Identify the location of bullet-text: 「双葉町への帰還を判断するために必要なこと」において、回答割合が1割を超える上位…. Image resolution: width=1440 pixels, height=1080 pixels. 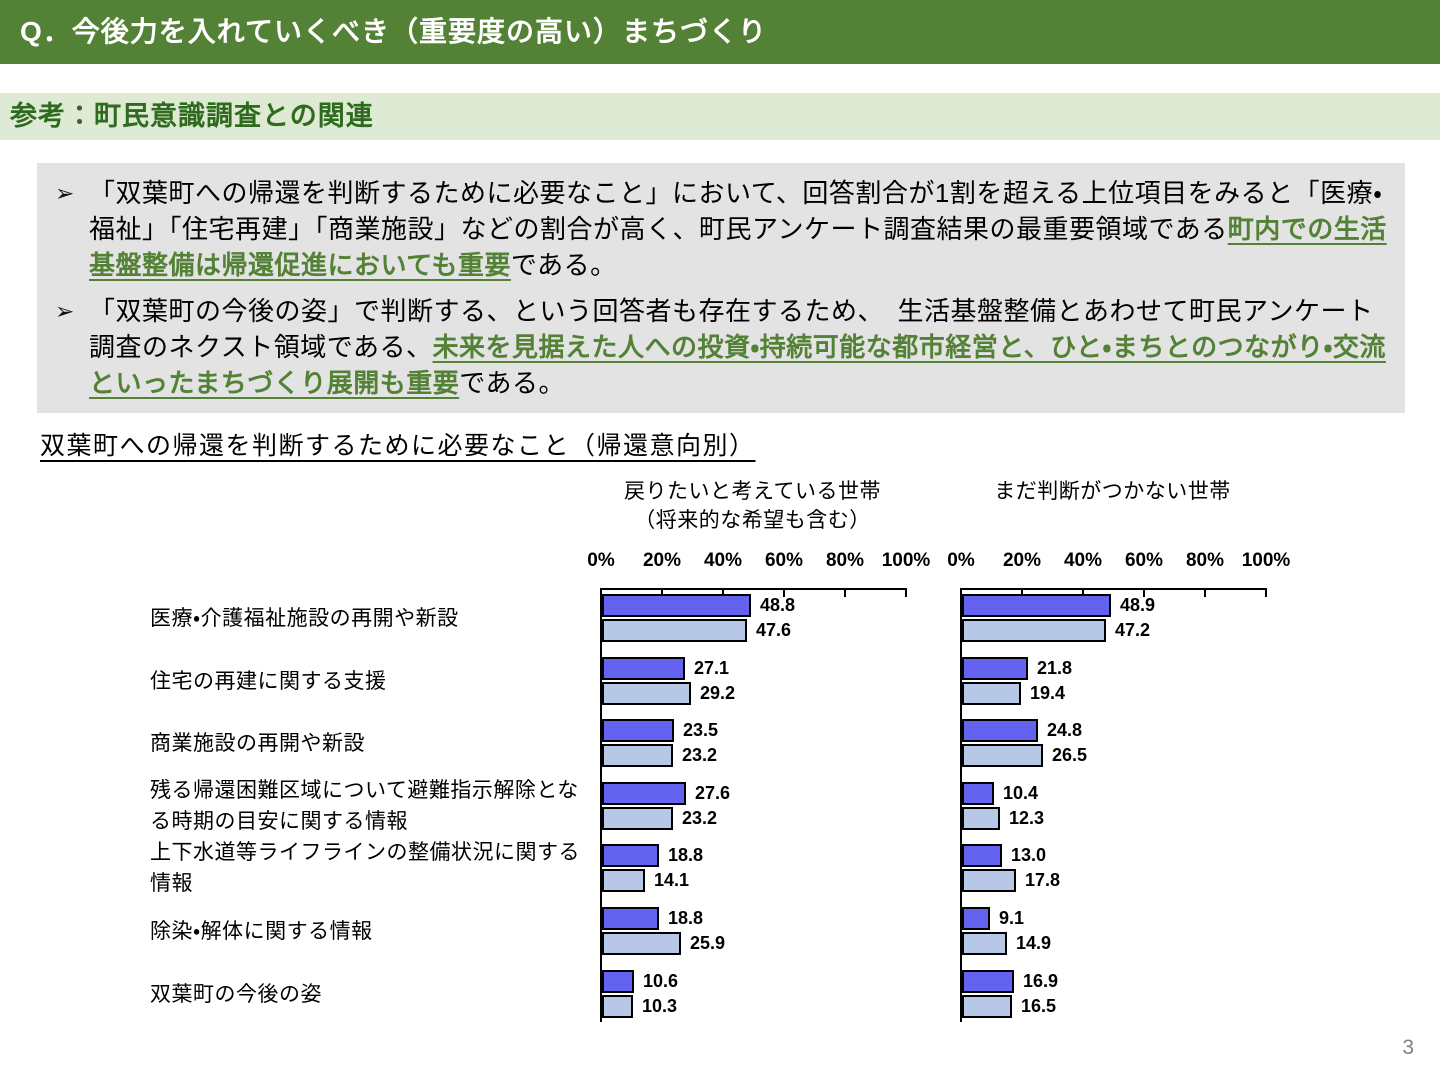
(738, 229).